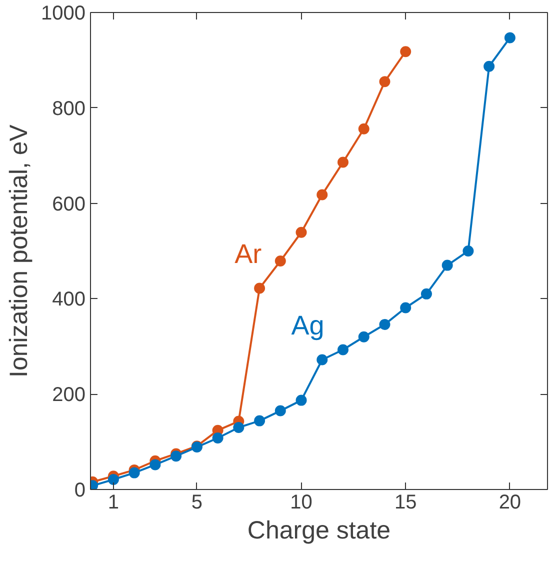  I want to click on y-axis-title: Ionization potential, eV, so click(19, 251).